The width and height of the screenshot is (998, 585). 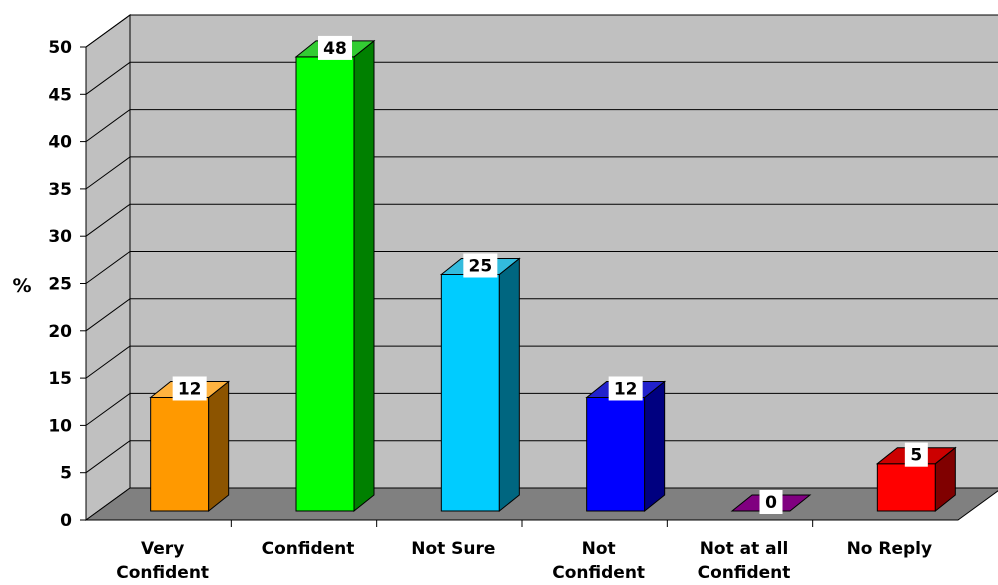 What do you see at coordinates (60, 237) in the screenshot?
I see `y-tick-label: 30` at bounding box center [60, 237].